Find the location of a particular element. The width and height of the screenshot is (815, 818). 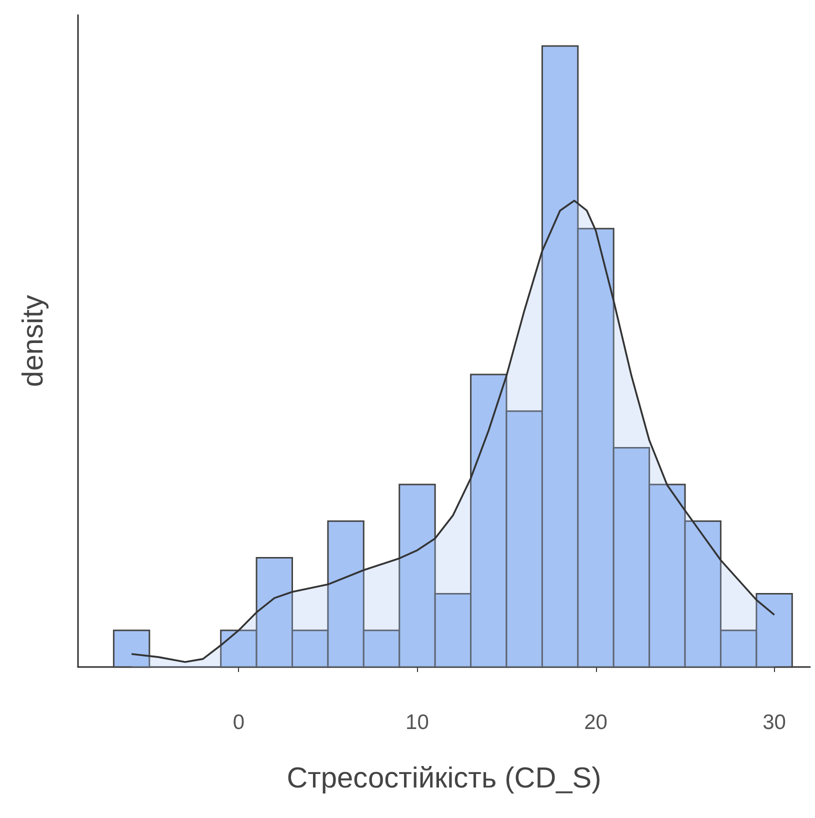

x-tick-label: 30 is located at coordinates (774, 722).